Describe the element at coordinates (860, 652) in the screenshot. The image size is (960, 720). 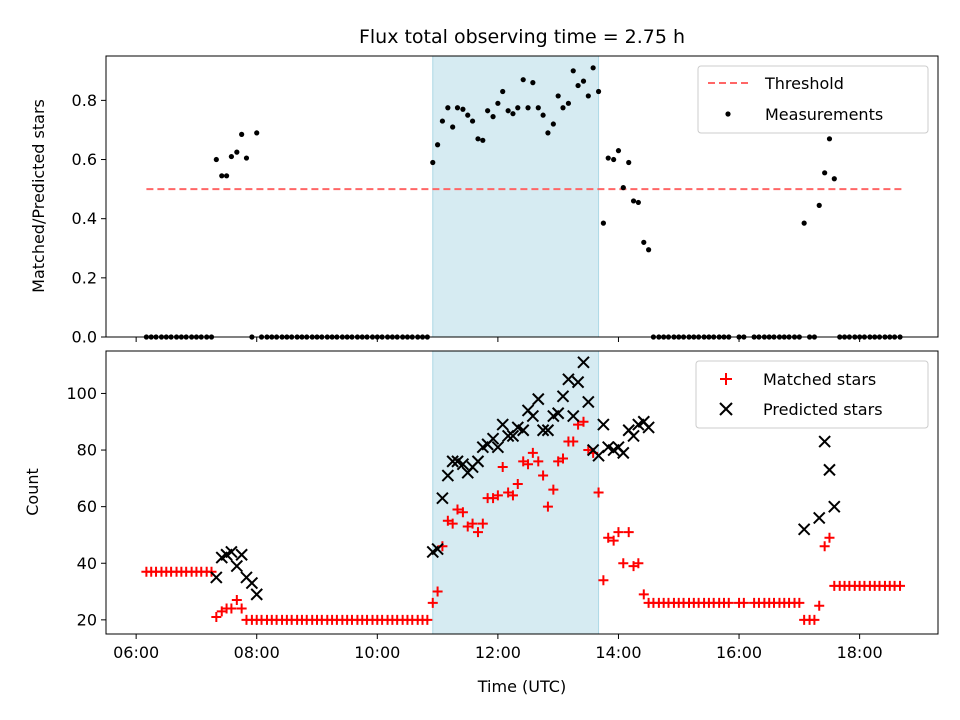
I see `x-tick-label: 18:00` at that location.